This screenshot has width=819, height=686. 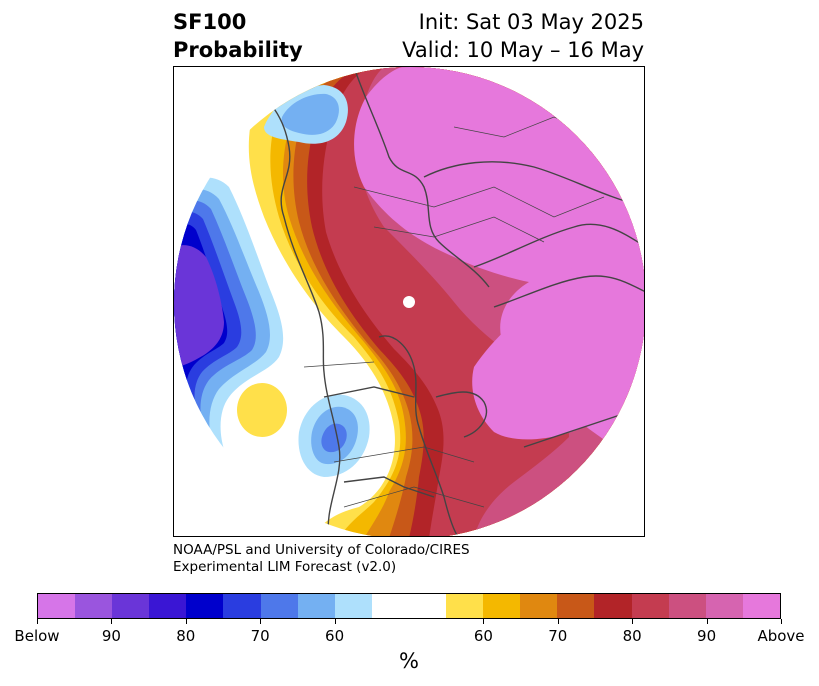 I want to click on valid-range: Valid: 10 May – 16 May, so click(x=523, y=50).